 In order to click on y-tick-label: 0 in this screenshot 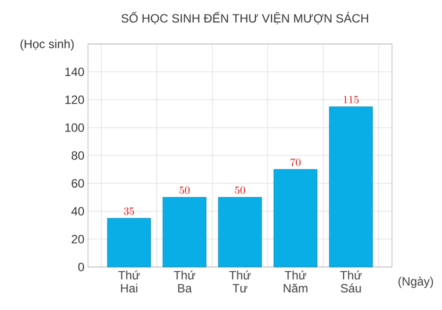, I will do `click(81, 267)`.